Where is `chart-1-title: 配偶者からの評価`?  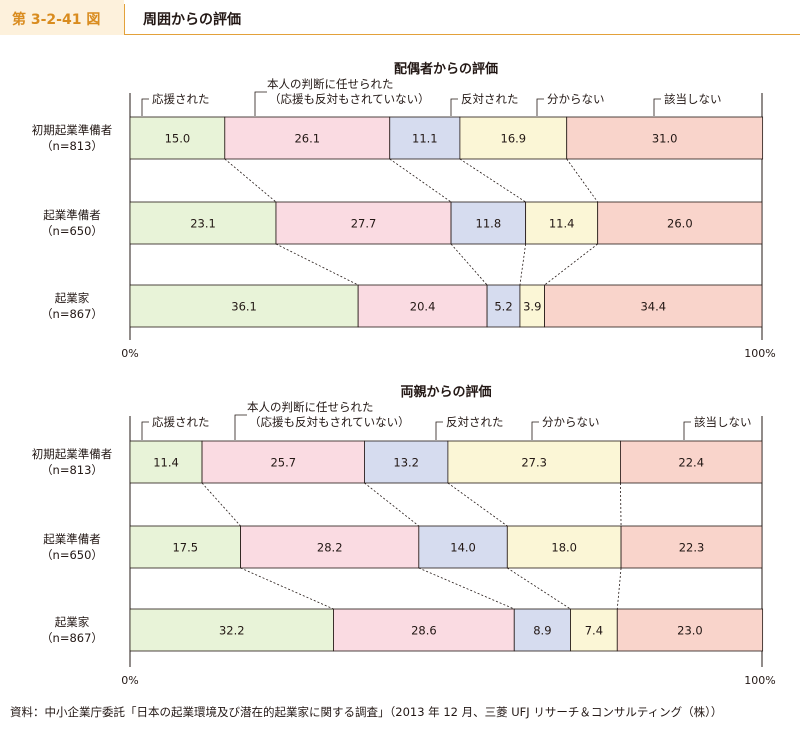 chart-1-title: 配偶者からの評価 is located at coordinates (446, 69).